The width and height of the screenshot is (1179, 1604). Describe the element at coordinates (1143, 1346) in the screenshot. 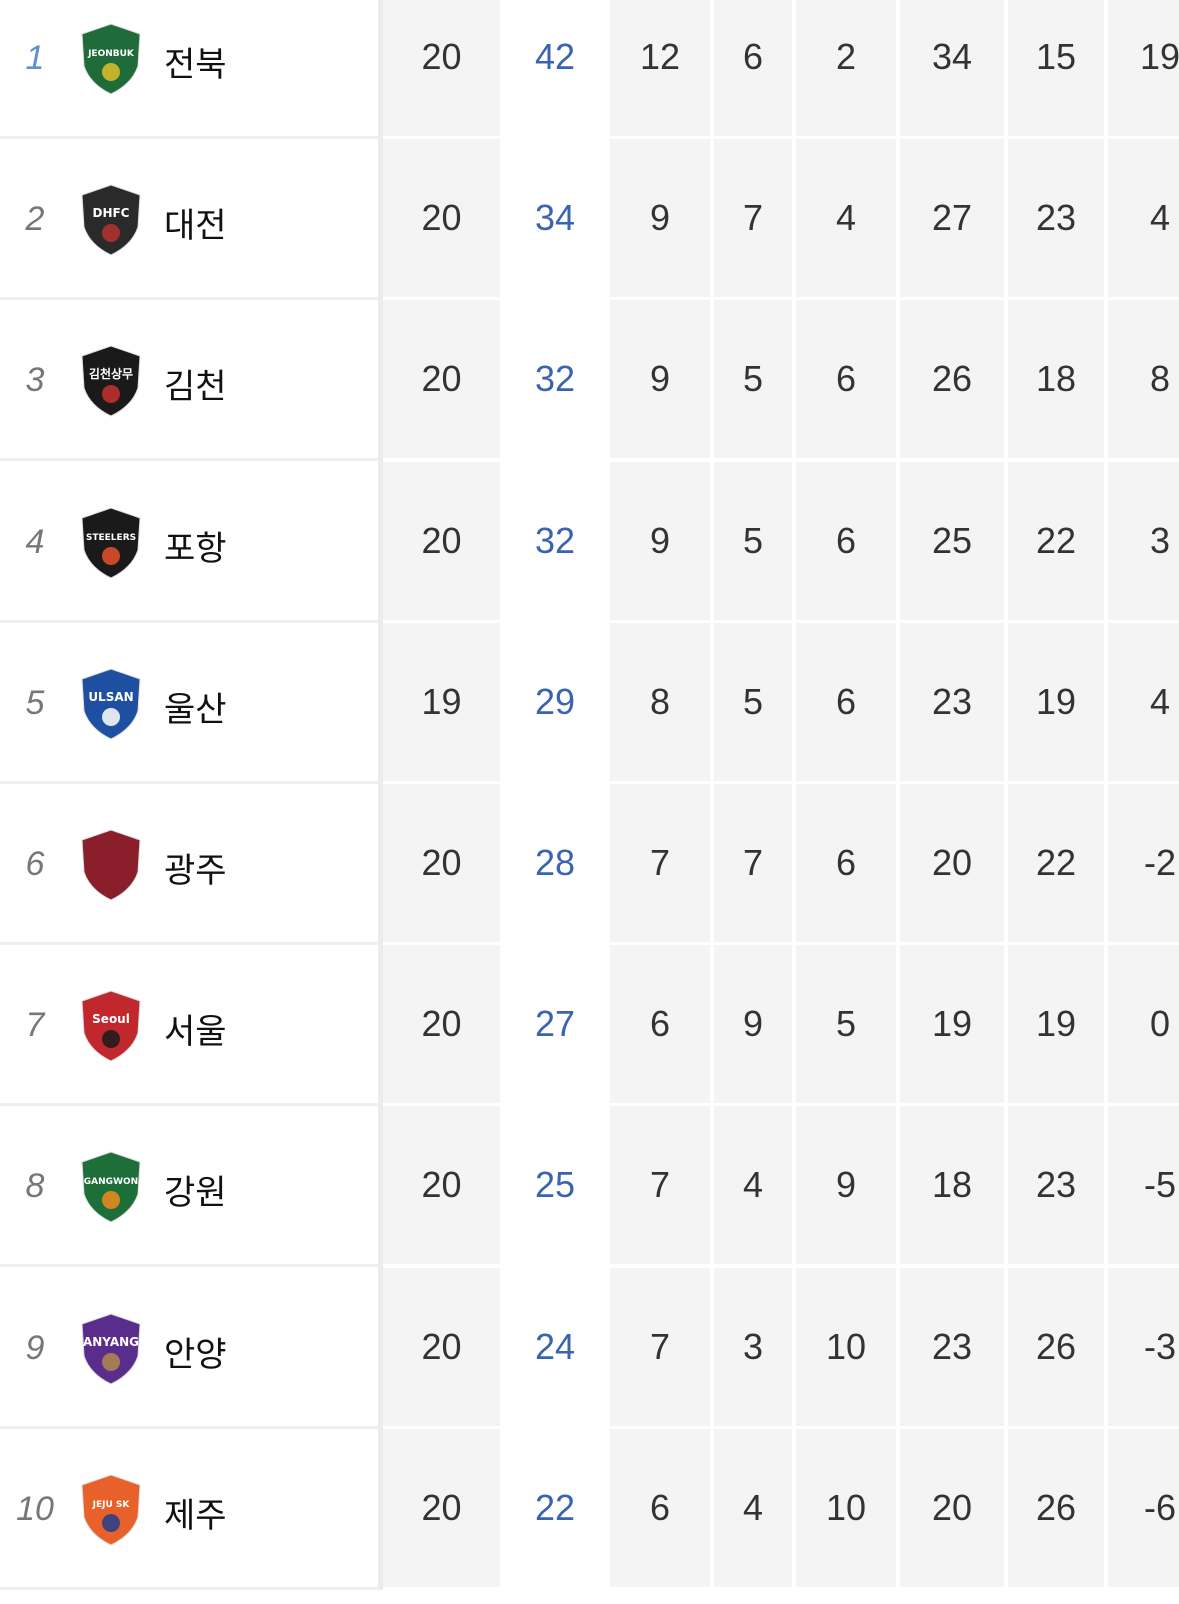

I see `goal-difference-cell: -3` at that location.